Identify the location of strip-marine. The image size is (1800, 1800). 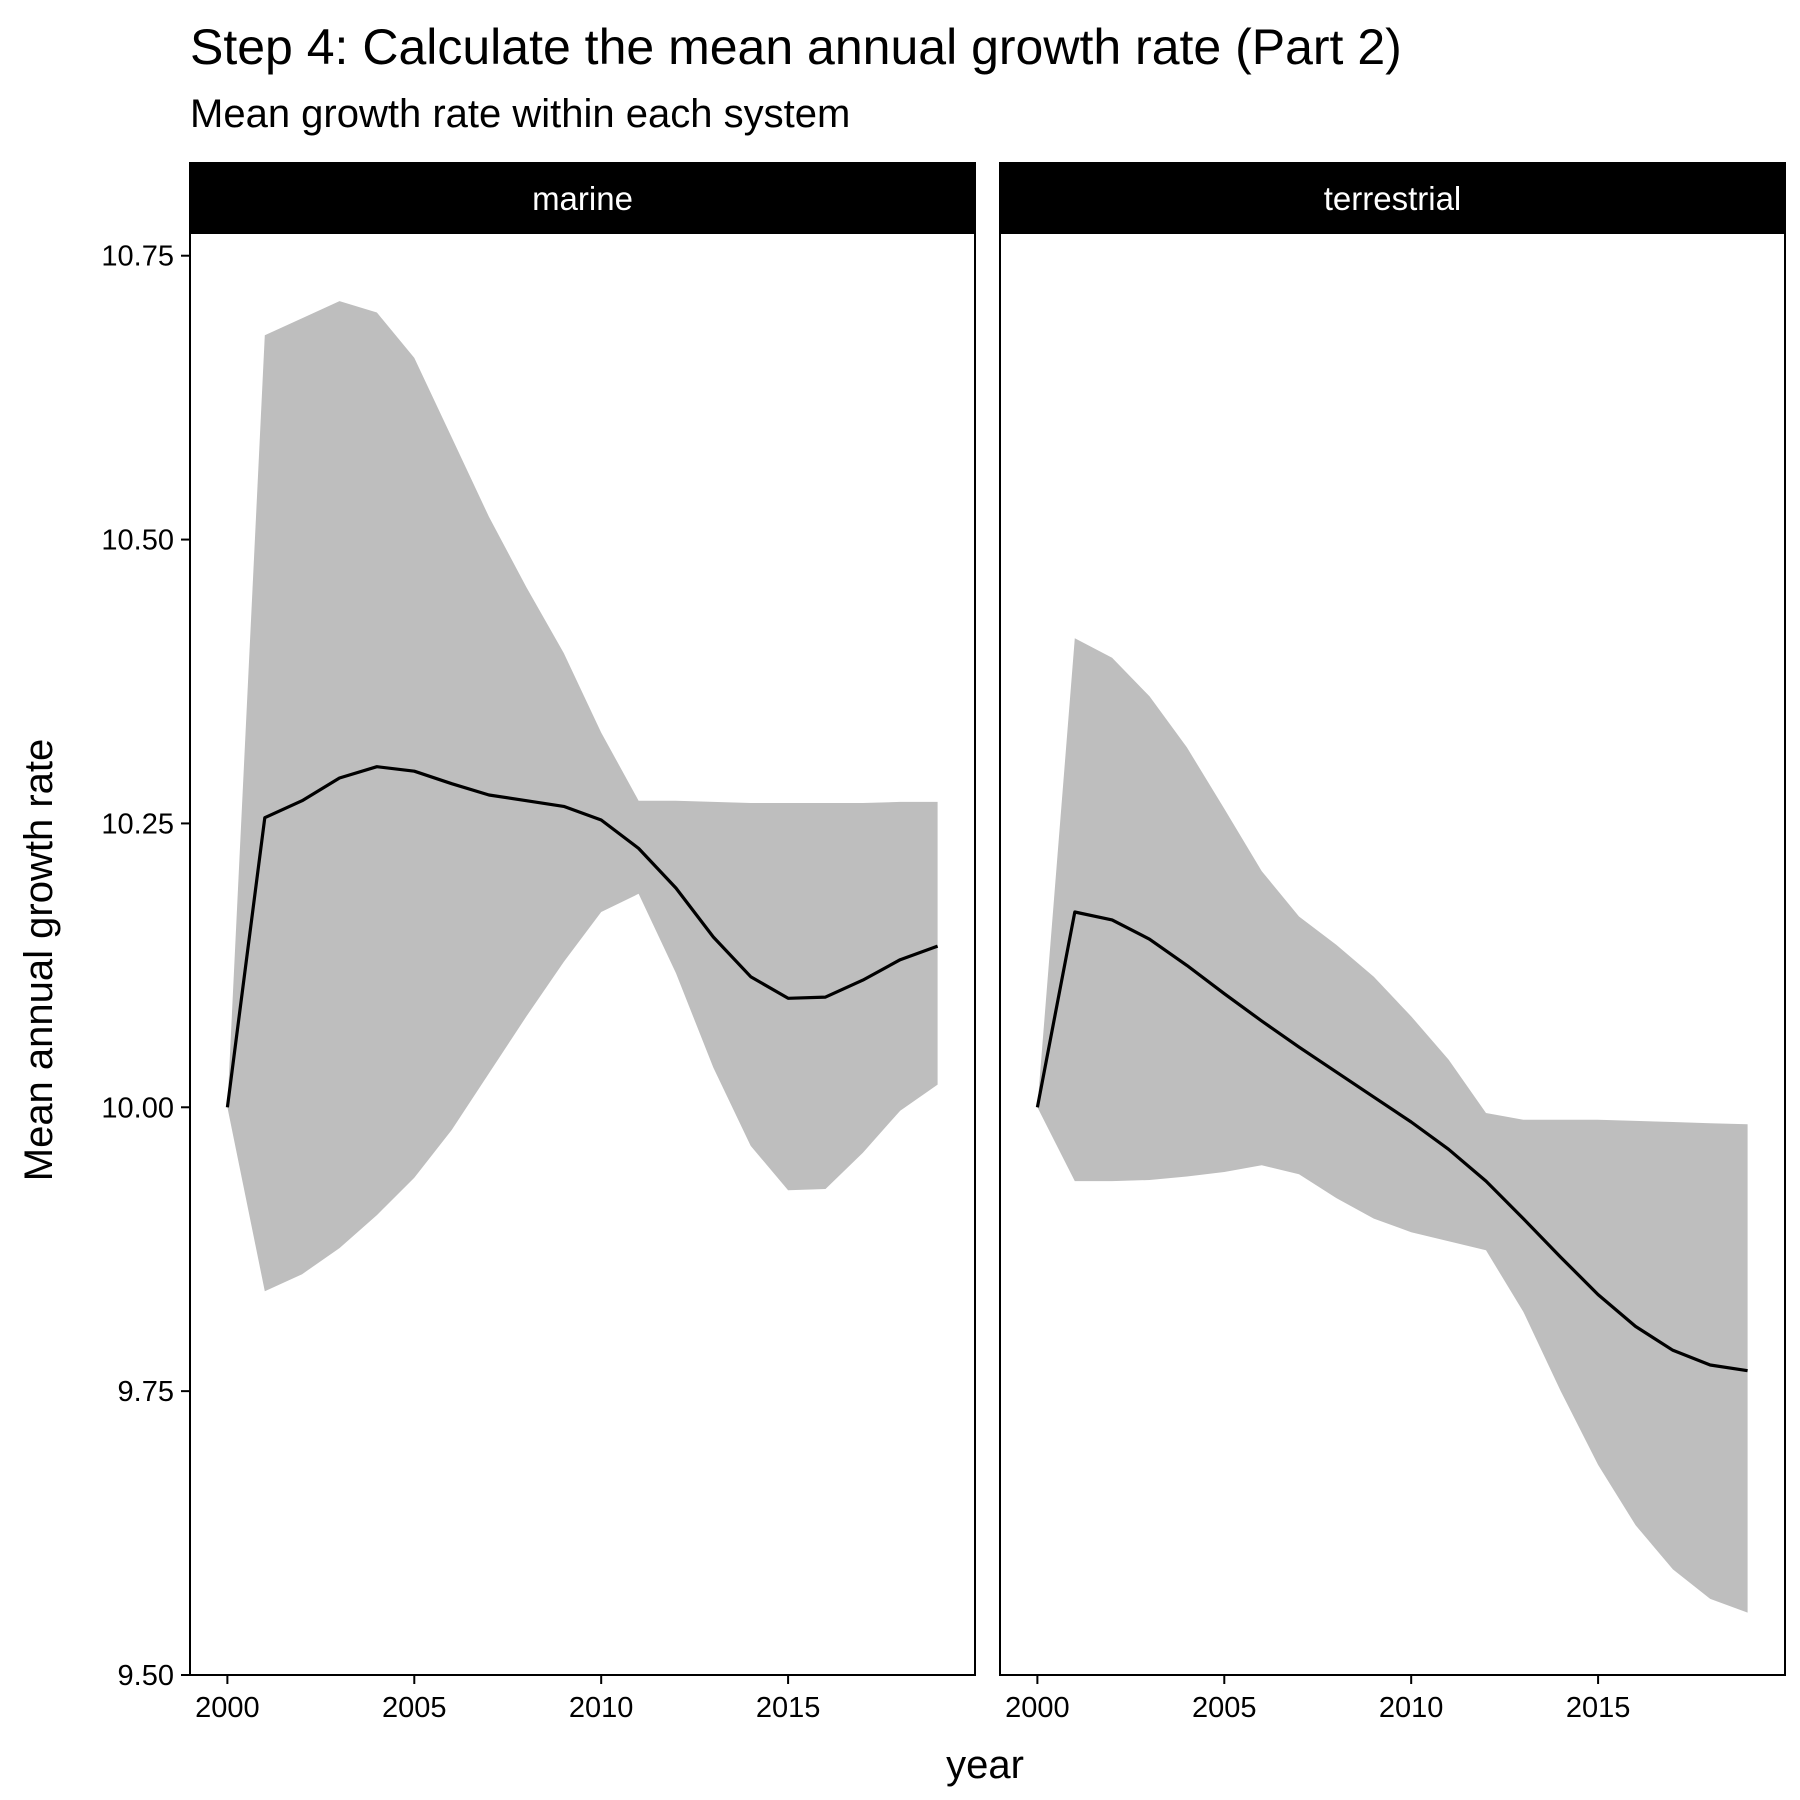
(582, 198).